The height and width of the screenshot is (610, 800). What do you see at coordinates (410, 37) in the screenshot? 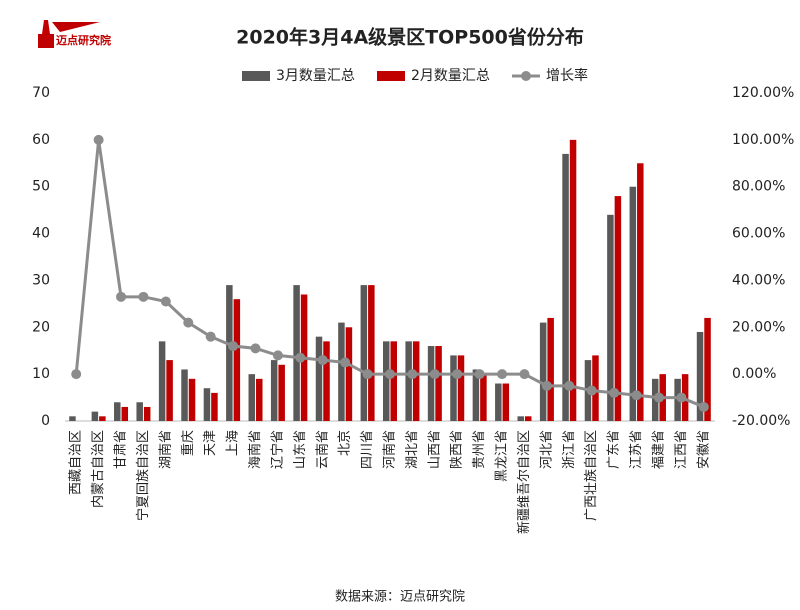
I see `chart-title: 2020年3月4A级景区TOP500省份分布` at bounding box center [410, 37].